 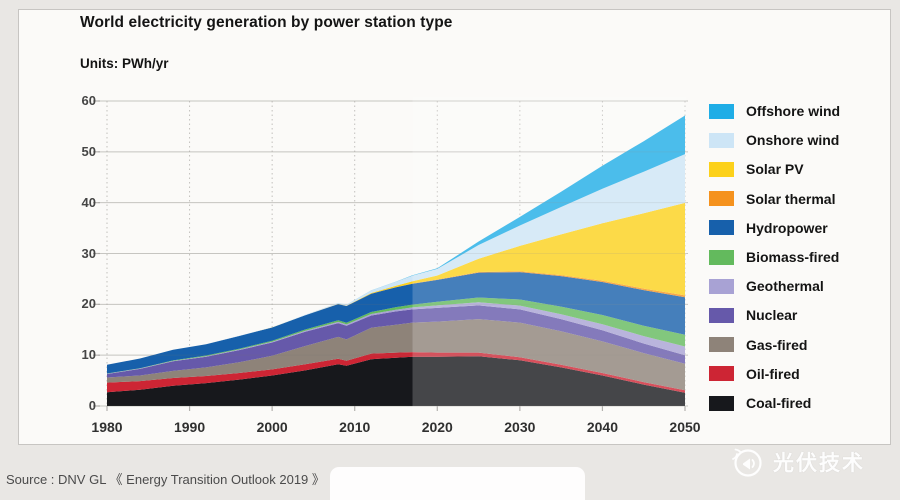 I want to click on legend-label: Coal-fired, so click(x=779, y=403).